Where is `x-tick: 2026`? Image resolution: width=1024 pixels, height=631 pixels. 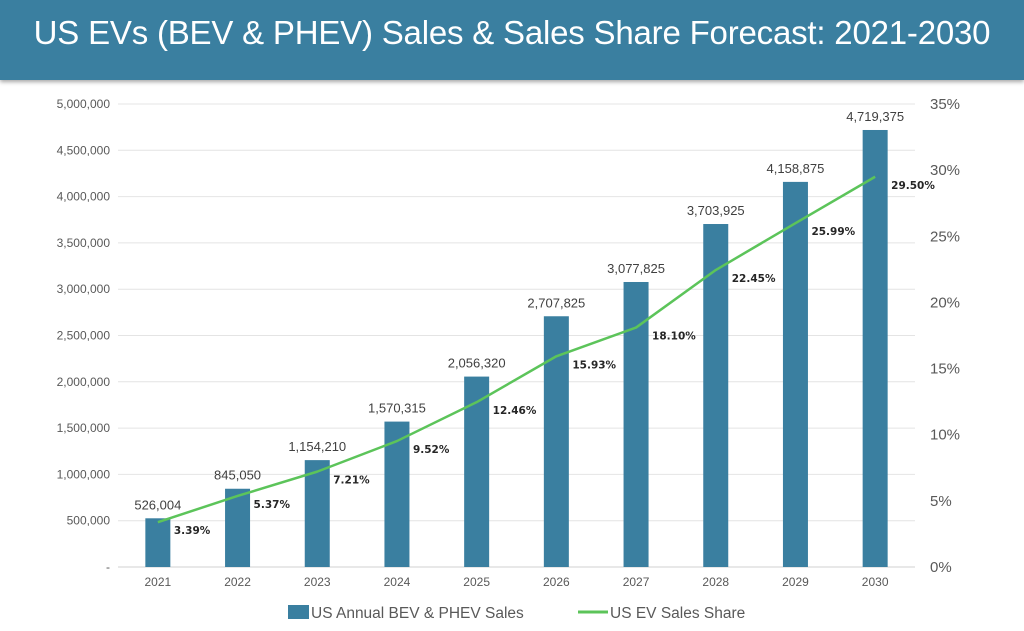 x-tick: 2026 is located at coordinates (556, 582).